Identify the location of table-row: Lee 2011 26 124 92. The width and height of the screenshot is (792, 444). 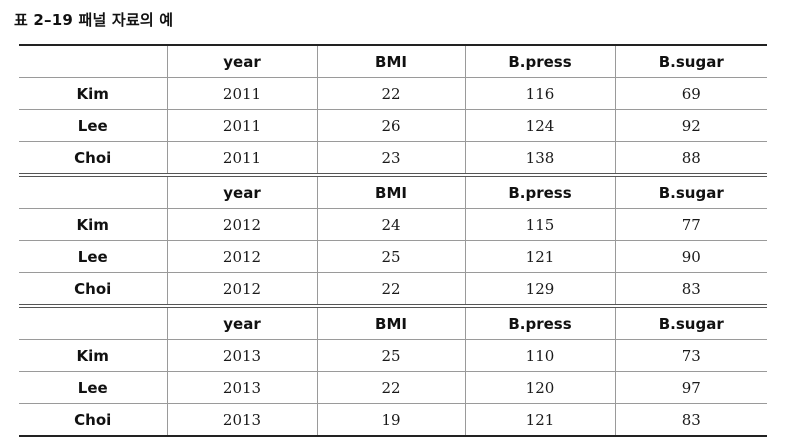
(393, 125).